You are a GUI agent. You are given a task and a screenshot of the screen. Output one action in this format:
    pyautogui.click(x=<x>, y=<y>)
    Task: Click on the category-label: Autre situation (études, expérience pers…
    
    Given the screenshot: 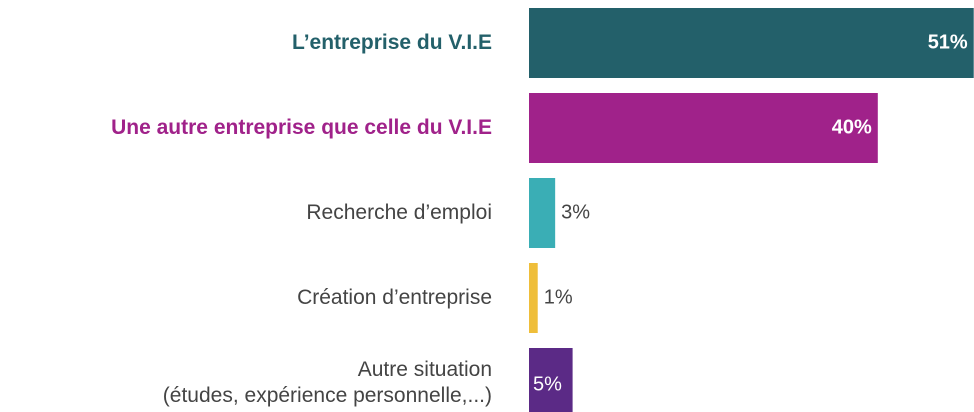 What is the action you would take?
    pyautogui.click(x=327, y=382)
    